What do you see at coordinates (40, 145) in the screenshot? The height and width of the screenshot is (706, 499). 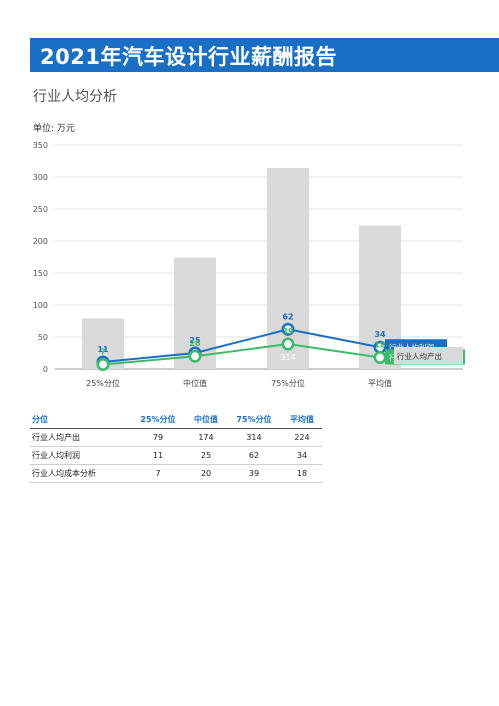 I see `y-tick-label: 350` at bounding box center [40, 145].